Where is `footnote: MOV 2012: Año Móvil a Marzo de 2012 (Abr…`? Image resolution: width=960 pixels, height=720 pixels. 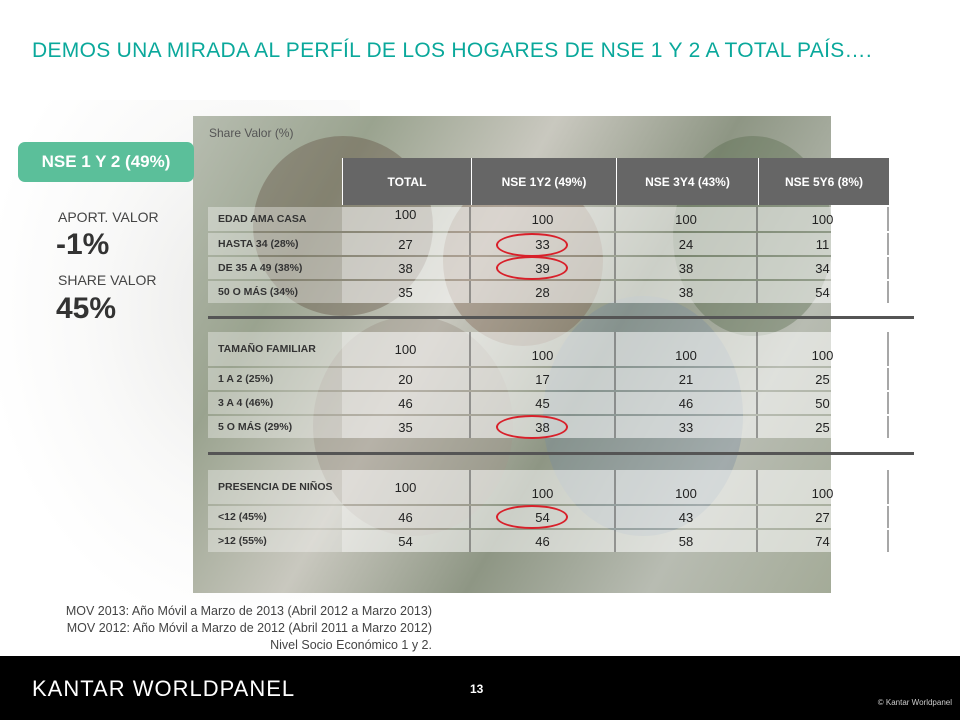
footnote: MOV 2012: Año Móvil a Marzo de 2012 (Abr… is located at coordinates (249, 628).